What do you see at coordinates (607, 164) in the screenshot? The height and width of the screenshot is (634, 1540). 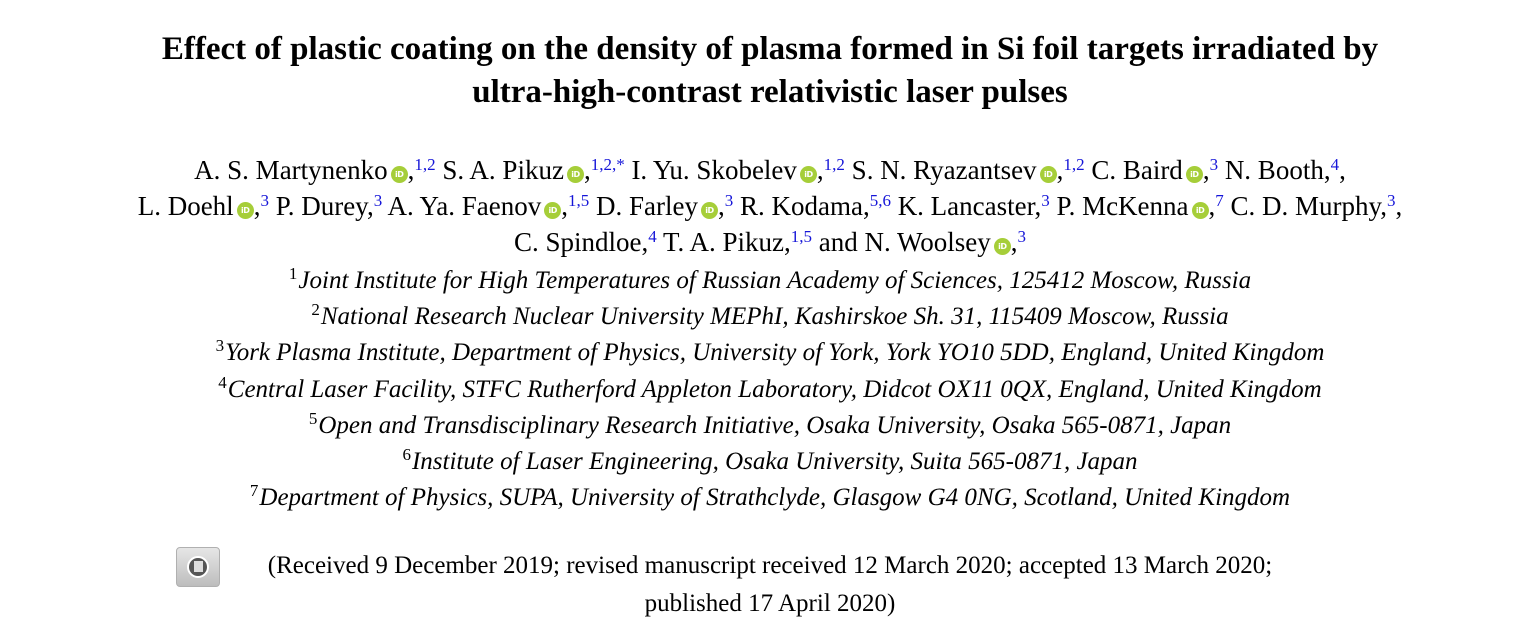 I see `affiliation-ref: 1,2,*` at bounding box center [607, 164].